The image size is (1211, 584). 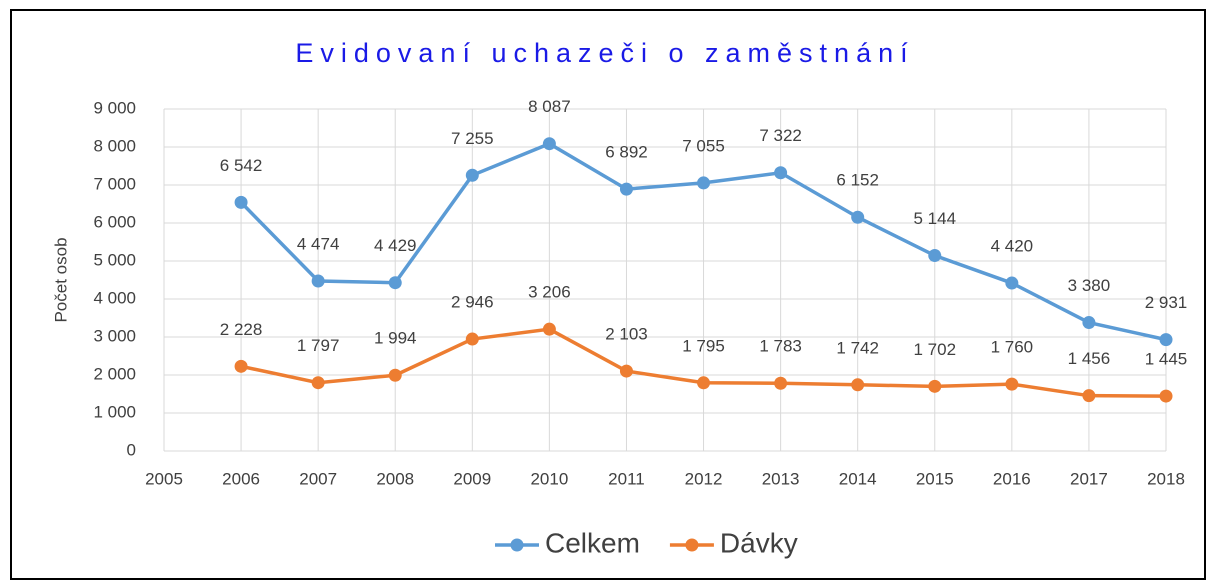 What do you see at coordinates (1012, 478) in the screenshot?
I see `x-tick-label: 2016` at bounding box center [1012, 478].